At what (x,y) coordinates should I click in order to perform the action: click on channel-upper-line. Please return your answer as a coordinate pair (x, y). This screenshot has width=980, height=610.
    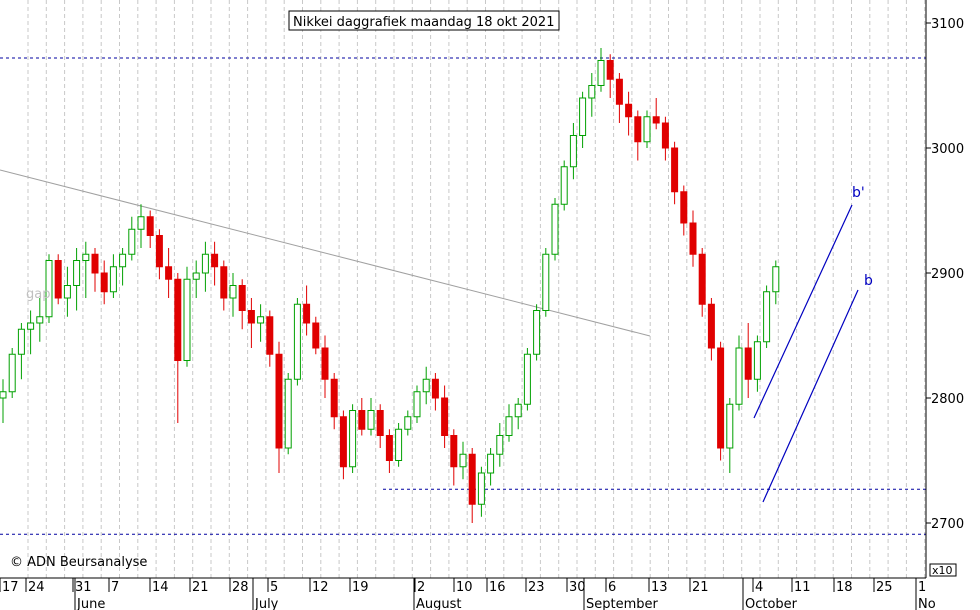
    Looking at the image, I should click on (803, 311).